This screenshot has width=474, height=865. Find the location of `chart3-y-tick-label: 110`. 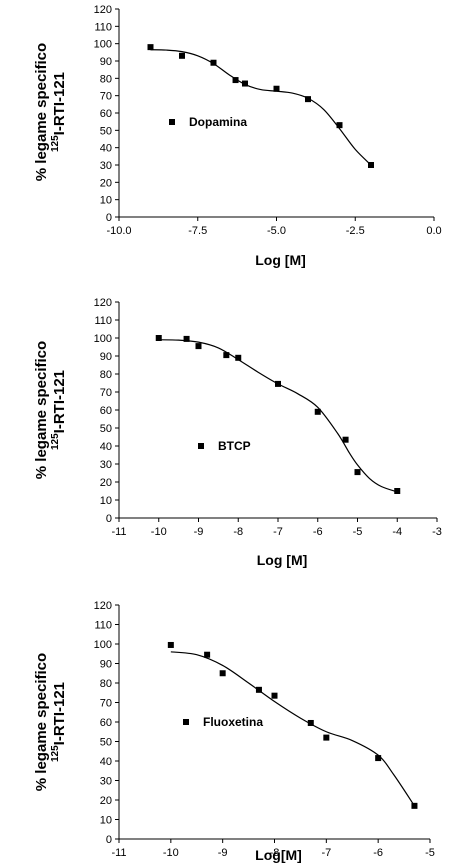

chart3-y-tick-label: 110 is located at coordinates (103, 626).